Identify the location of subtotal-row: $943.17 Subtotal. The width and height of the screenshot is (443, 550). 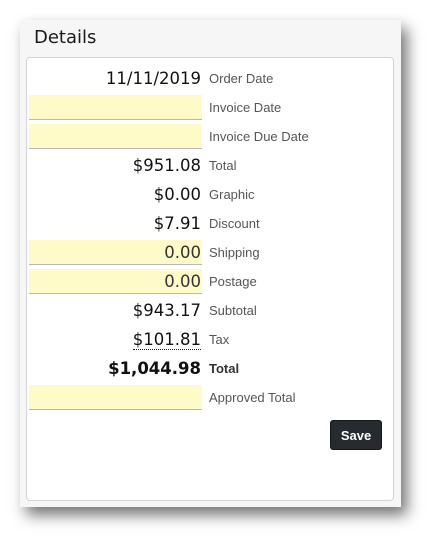
(209, 310).